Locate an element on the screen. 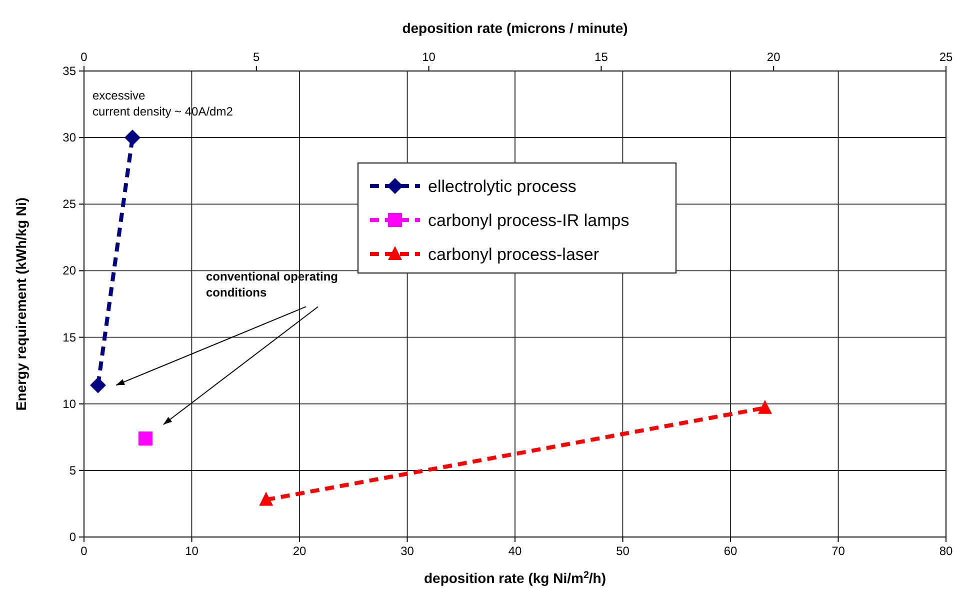  x-tick-label: 0 is located at coordinates (84, 551).